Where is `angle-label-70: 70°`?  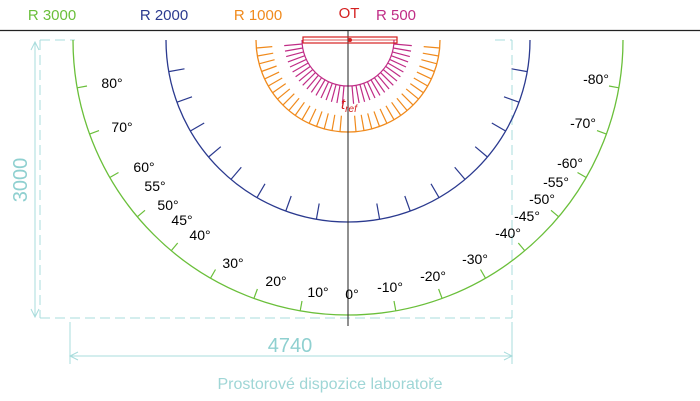 angle-label-70: 70° is located at coordinates (121, 127).